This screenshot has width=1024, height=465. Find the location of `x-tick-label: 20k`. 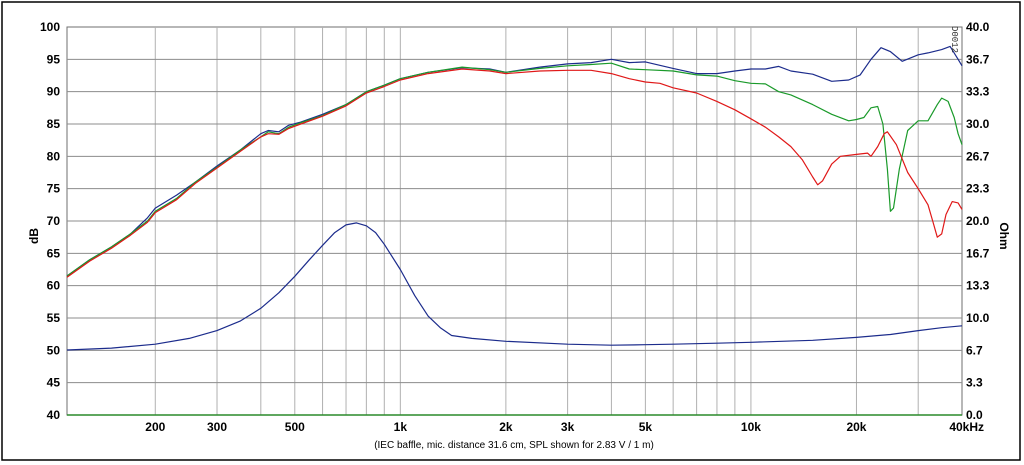

x-tick-label: 20k is located at coordinates (856, 427).